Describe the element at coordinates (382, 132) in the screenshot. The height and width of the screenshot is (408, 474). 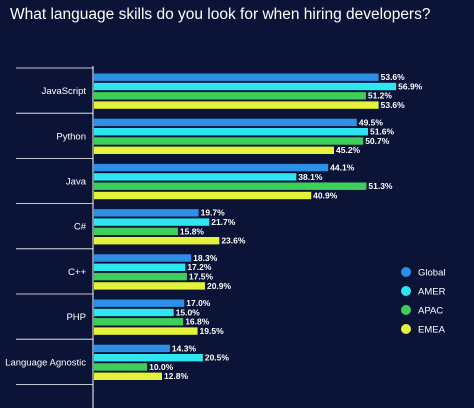
I see `data-label: 51.6%` at that location.